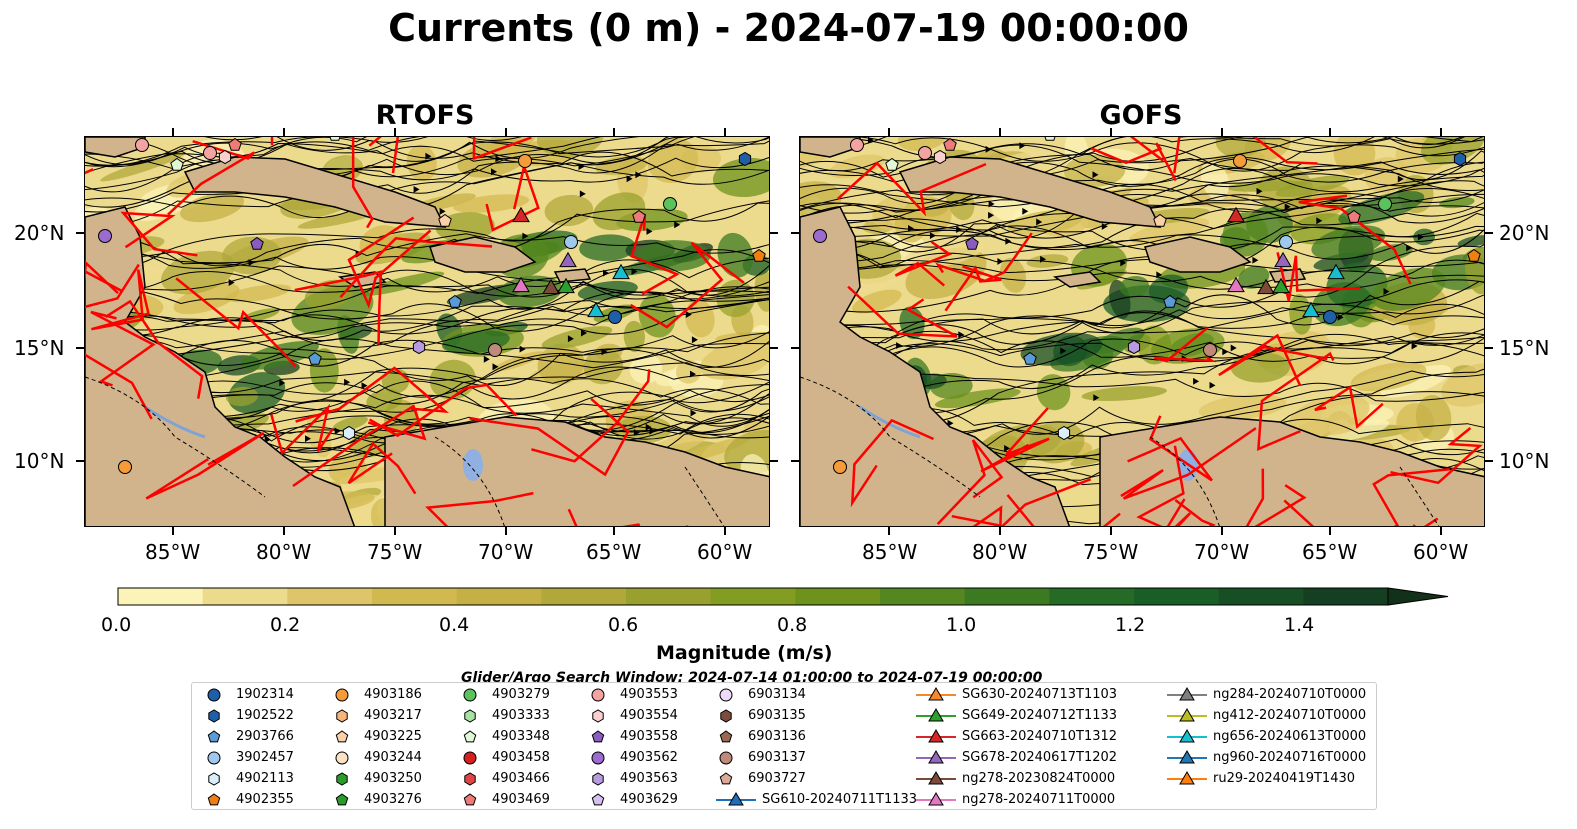  What do you see at coordinates (753, 596) in the screenshot?
I see `colorbar-frame` at bounding box center [753, 596].